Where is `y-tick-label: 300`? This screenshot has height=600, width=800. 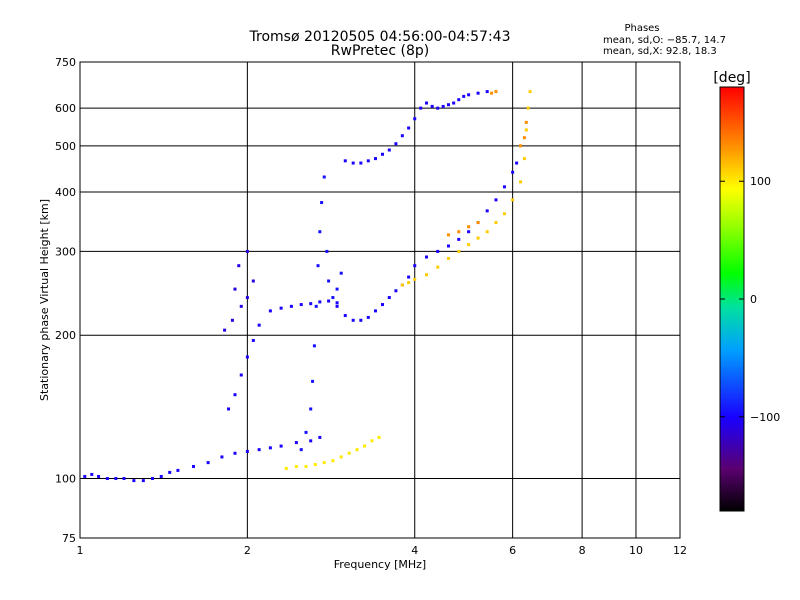
y-tick-label: 300 is located at coordinates (65, 251).